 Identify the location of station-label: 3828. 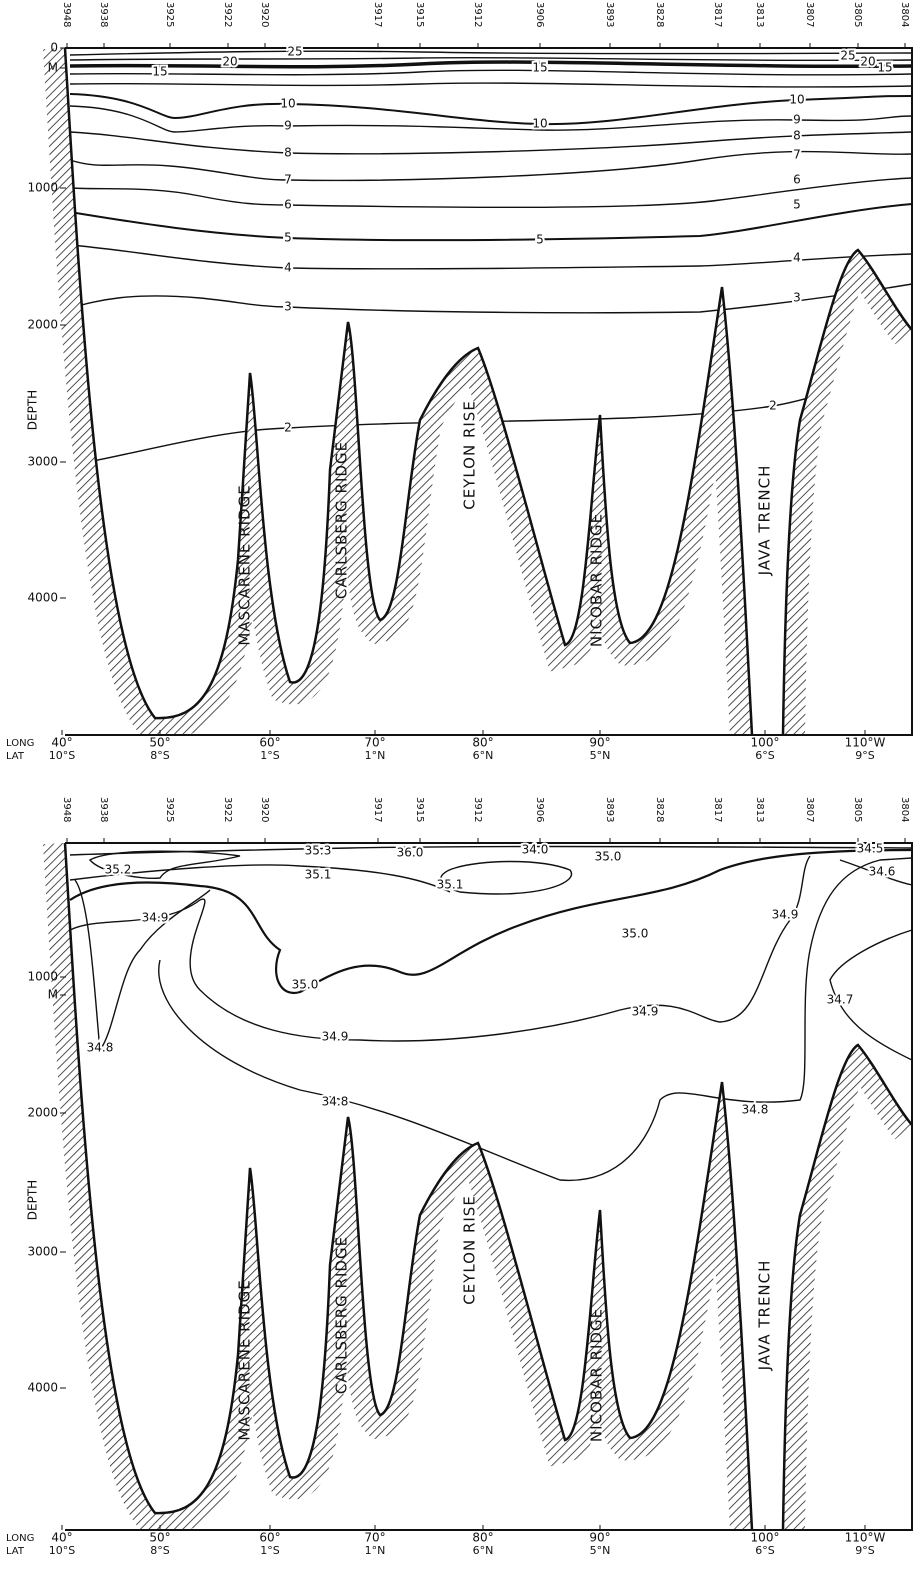
(659, 14).